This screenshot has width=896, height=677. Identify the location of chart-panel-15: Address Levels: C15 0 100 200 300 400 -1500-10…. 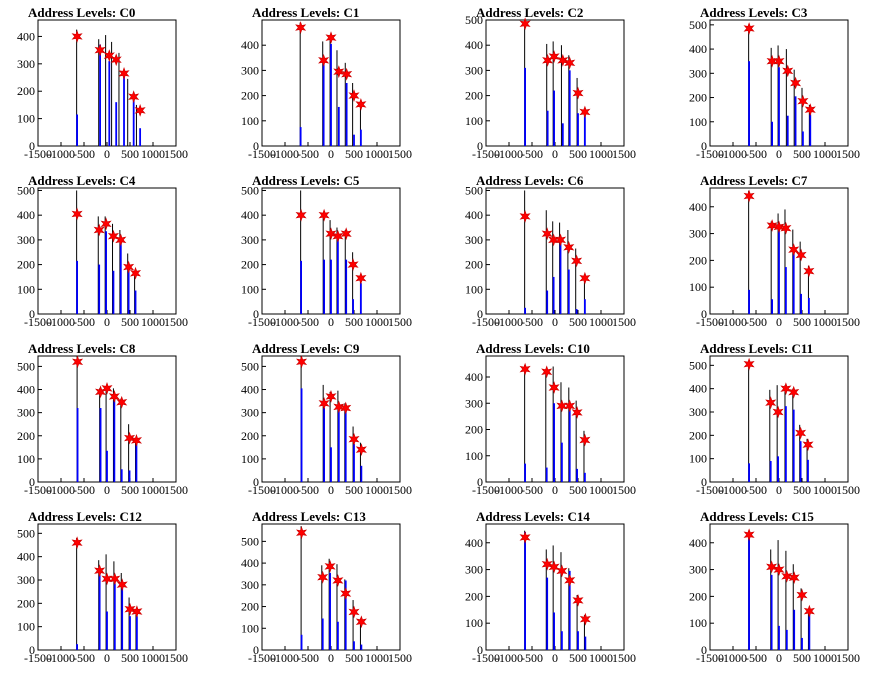
(774, 587).